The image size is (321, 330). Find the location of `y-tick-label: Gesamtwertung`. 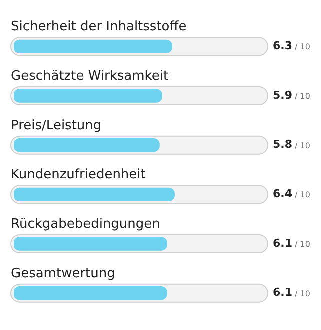

y-tick-label: Gesamtwertung is located at coordinates (63, 274).